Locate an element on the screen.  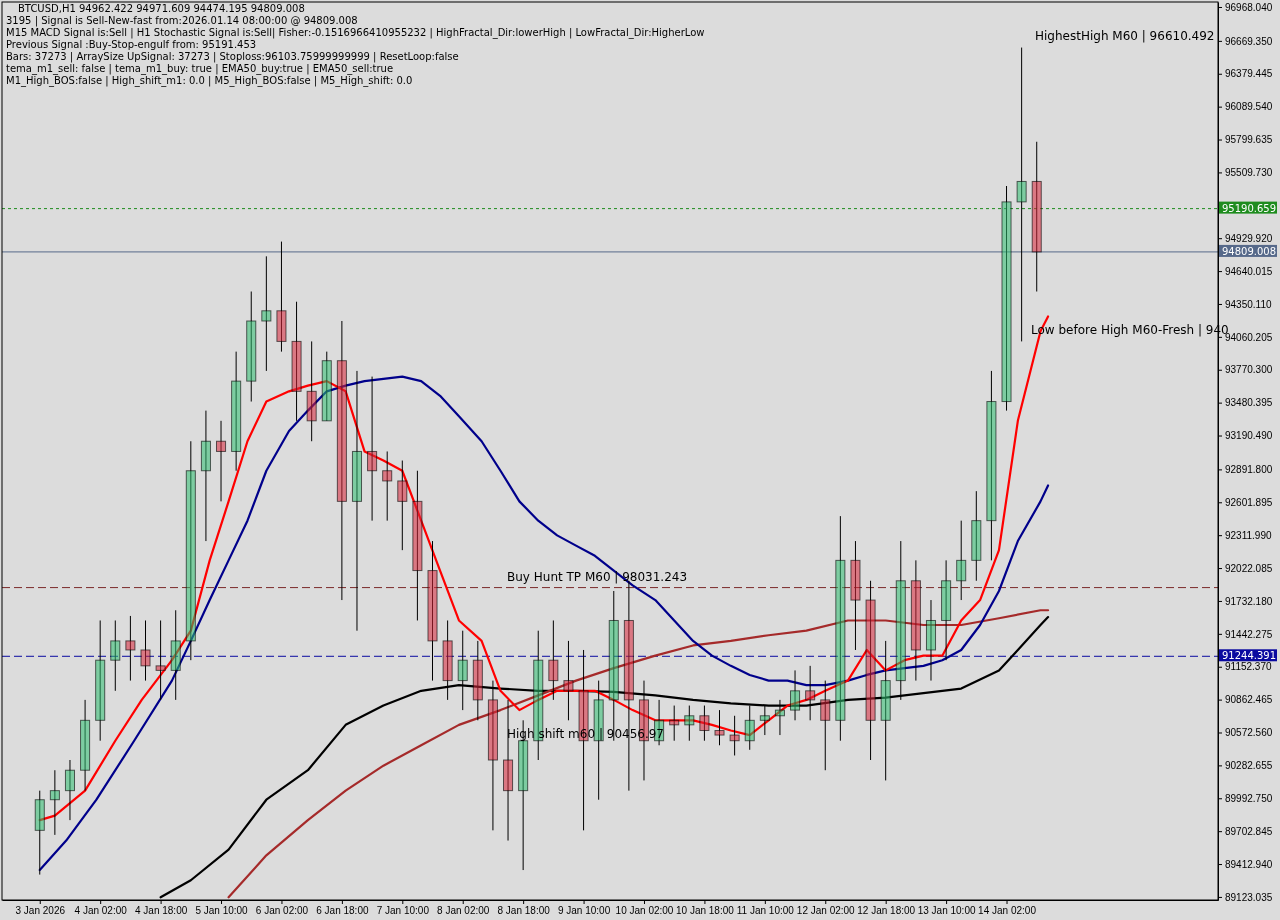
annotation: M1_High_BOS:false | High_shift_m1: 0.0 | M5_High_BOS:false | M5_High_shift: 0.0 is located at coordinates (209, 81).